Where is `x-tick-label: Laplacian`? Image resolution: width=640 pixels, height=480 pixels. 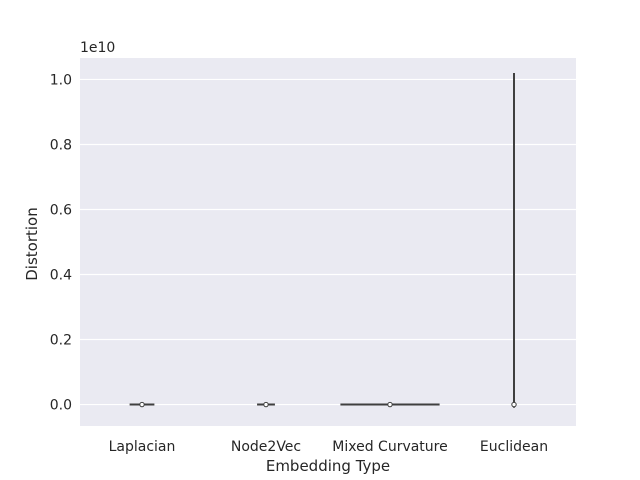
x-tick-label: Laplacian is located at coordinates (142, 447).